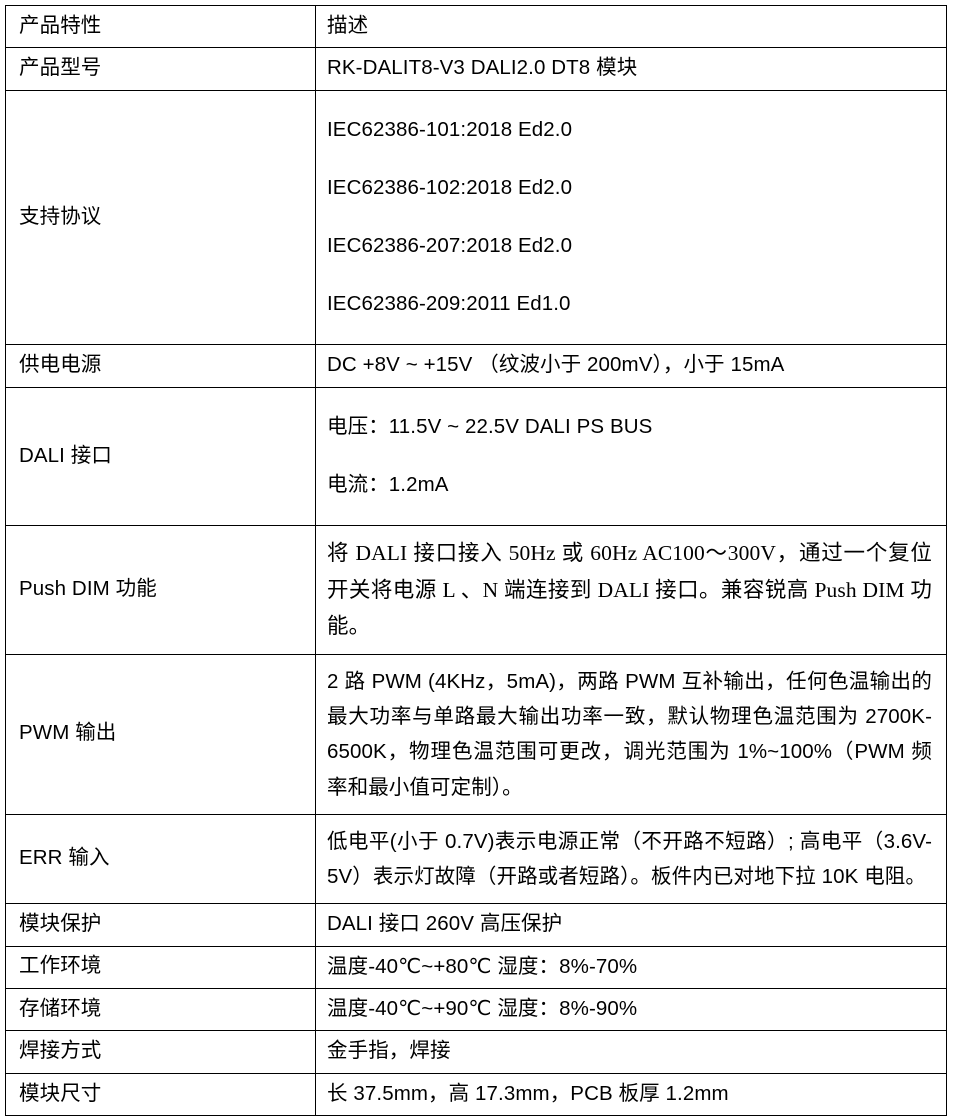 The height and width of the screenshot is (1116, 954). Describe the element at coordinates (65, 455) in the screenshot. I see `feature-label: DALI 接口` at that location.